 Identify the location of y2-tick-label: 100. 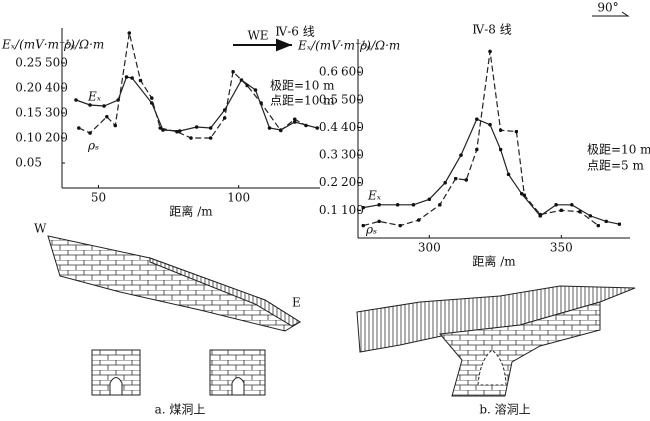
(352, 210).